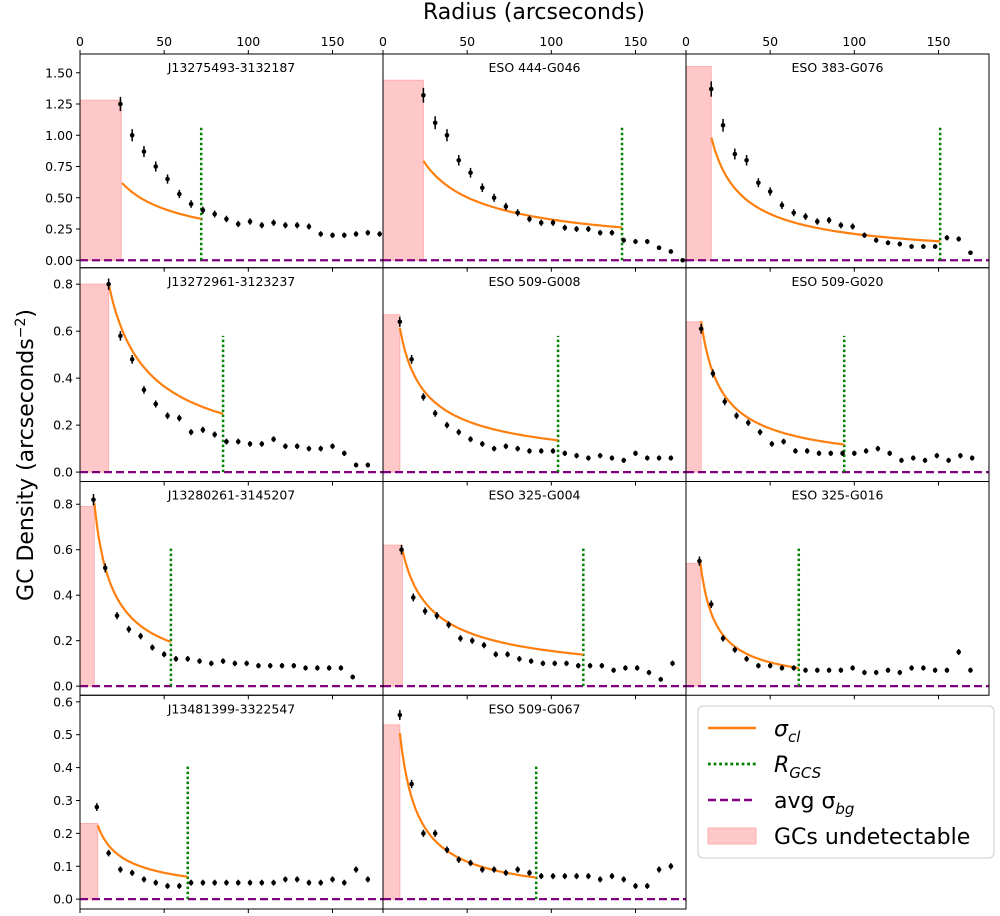 This screenshot has width=1000, height=916. What do you see at coordinates (837, 281) in the screenshot?
I see `panel-title: ESO 509-G020` at bounding box center [837, 281].